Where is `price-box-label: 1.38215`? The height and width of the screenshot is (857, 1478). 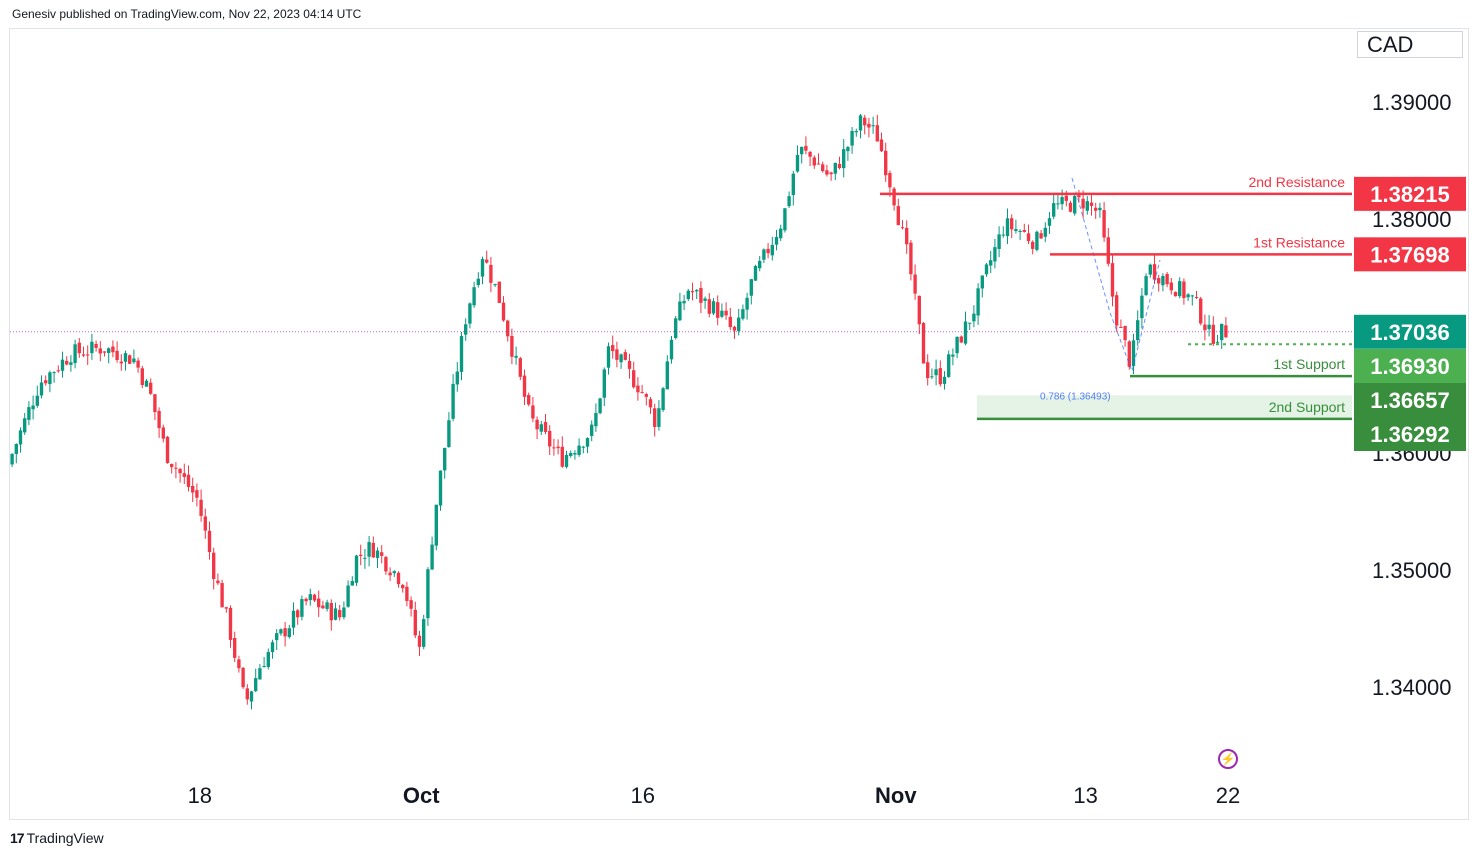
price-box-label: 1.38215 is located at coordinates (1410, 194).